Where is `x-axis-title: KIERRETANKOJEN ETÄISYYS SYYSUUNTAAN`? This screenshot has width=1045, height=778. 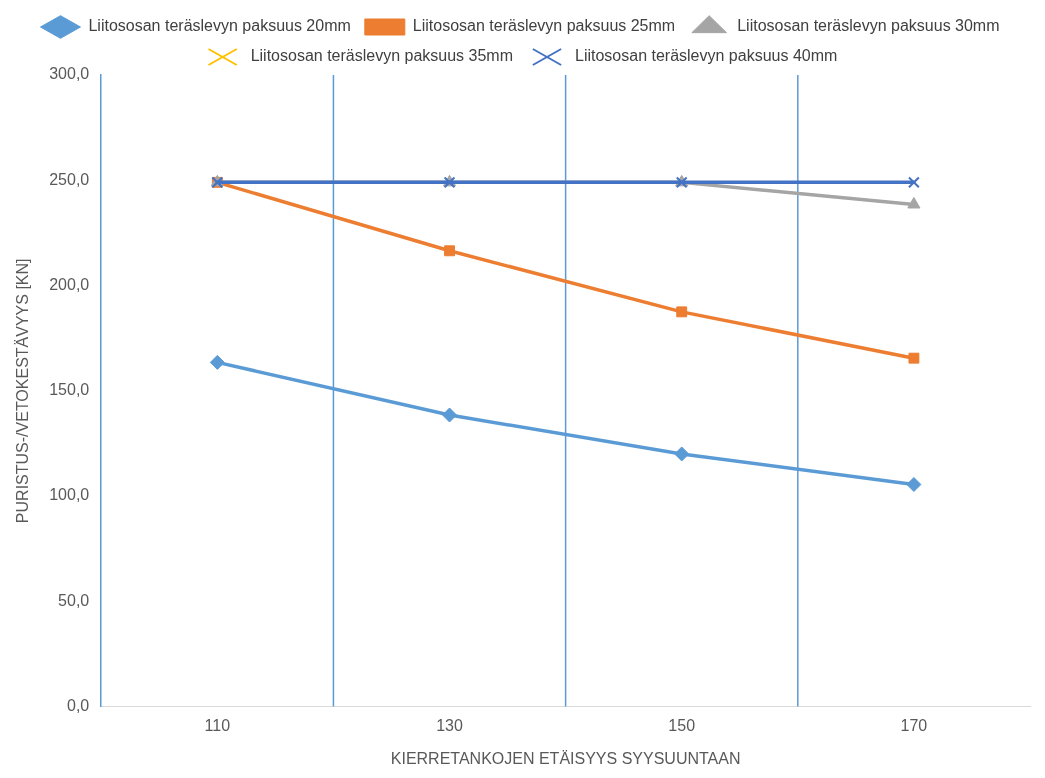
x-axis-title: KIERRETANKOJEN ETÄISYYS SYYSUUNTAAN is located at coordinates (565, 758).